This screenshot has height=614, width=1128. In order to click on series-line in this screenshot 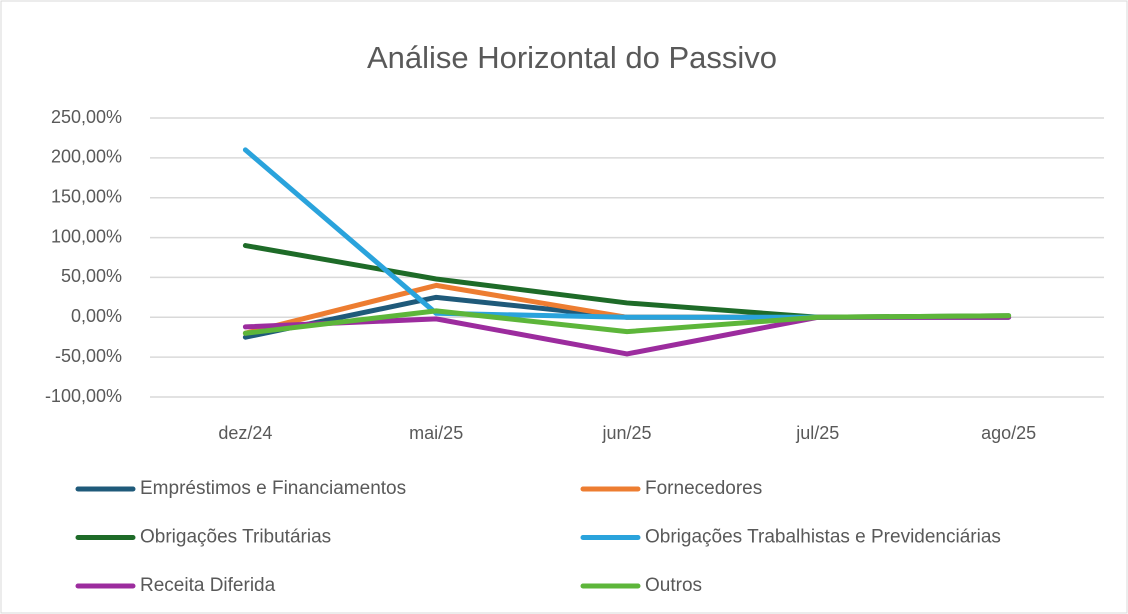, I will do `click(627, 322)`.